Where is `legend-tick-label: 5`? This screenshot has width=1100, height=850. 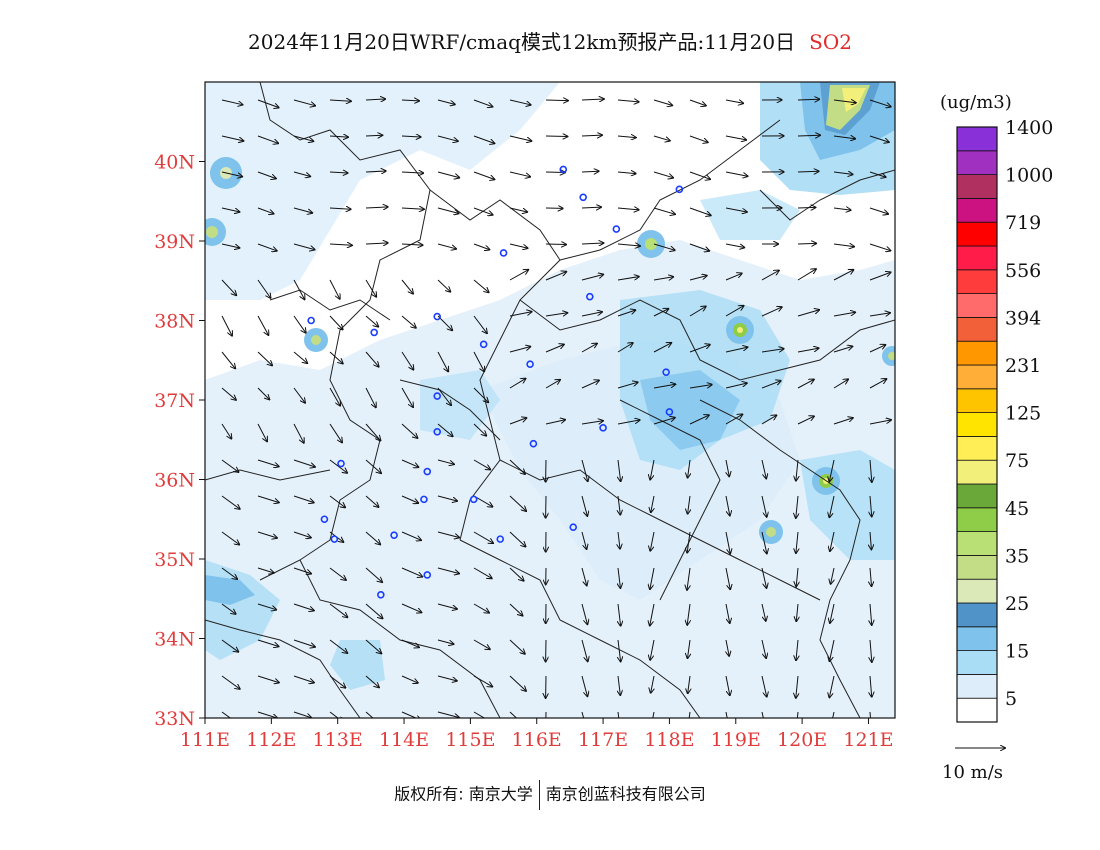
legend-tick-label: 5 is located at coordinates (1011, 699).